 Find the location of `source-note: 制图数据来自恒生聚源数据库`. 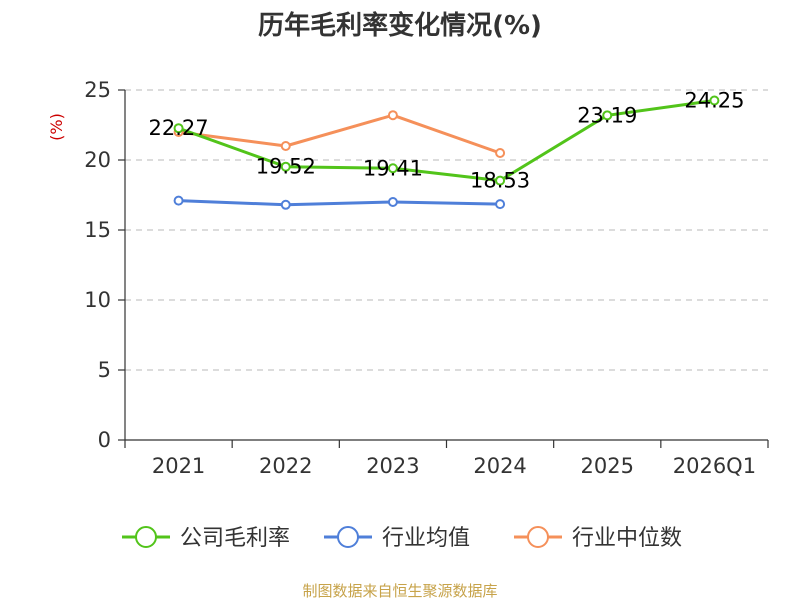

source-note: 制图数据来自恒生聚源数据库 is located at coordinates (399, 591).